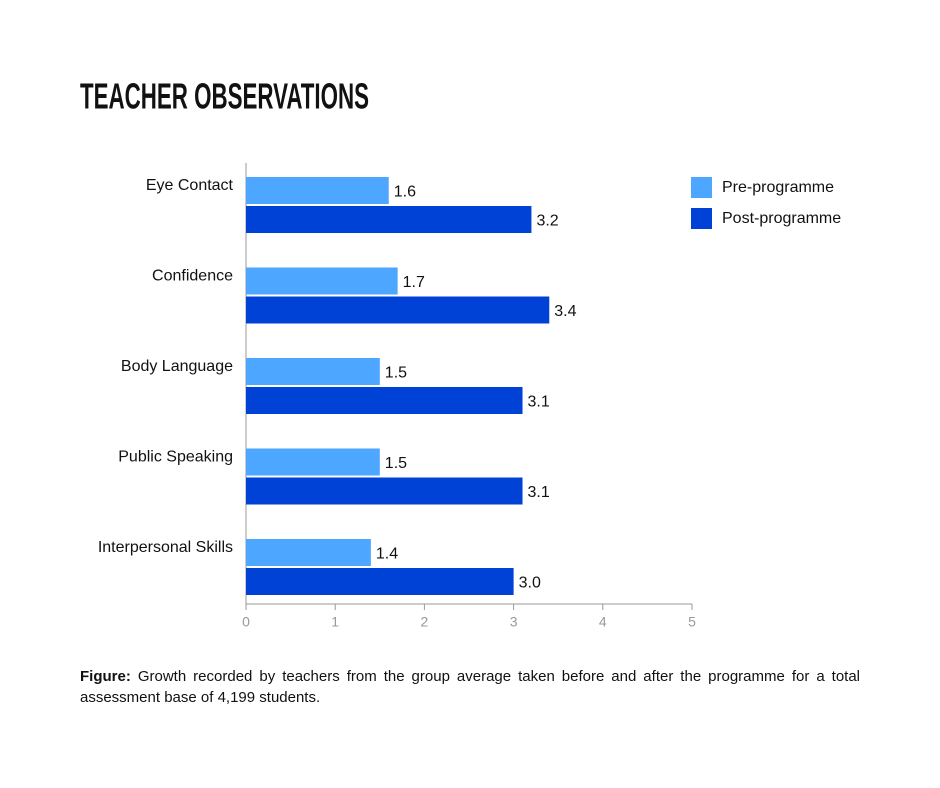  Describe the element at coordinates (387, 554) in the screenshot. I see `data-label: 1.4` at that location.